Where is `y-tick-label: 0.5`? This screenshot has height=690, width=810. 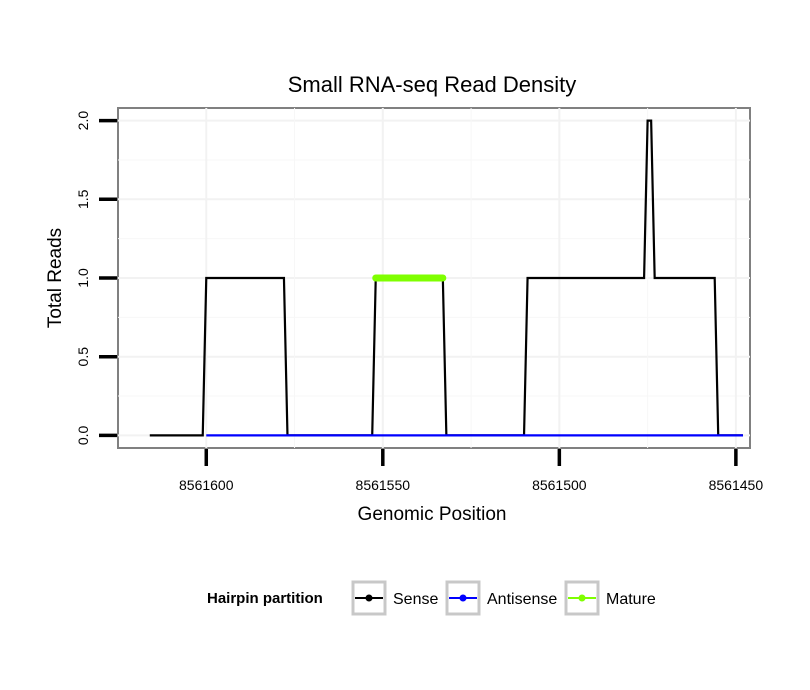
y-tick-label: 0.5 is located at coordinates (83, 357).